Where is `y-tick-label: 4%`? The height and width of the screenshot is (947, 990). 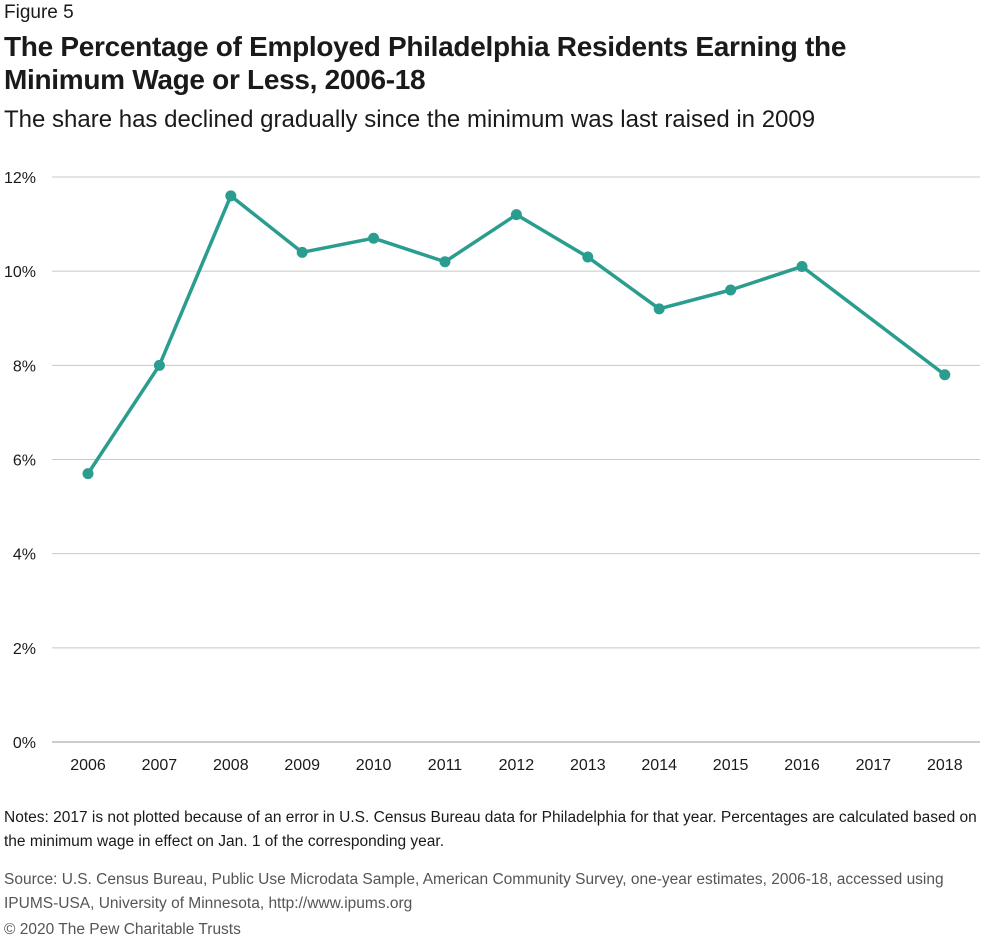 y-tick-label: 4% is located at coordinates (24, 555).